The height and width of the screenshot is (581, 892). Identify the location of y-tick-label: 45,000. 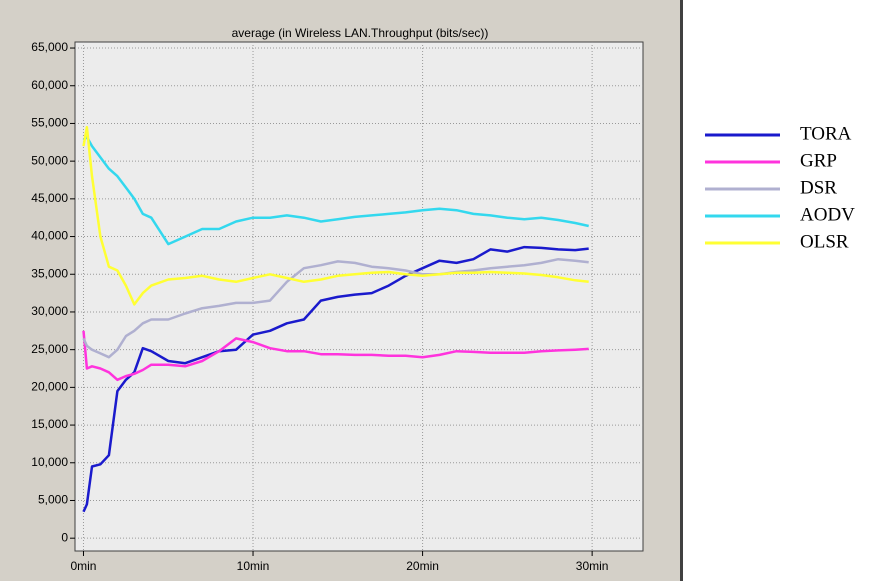
(49, 198).